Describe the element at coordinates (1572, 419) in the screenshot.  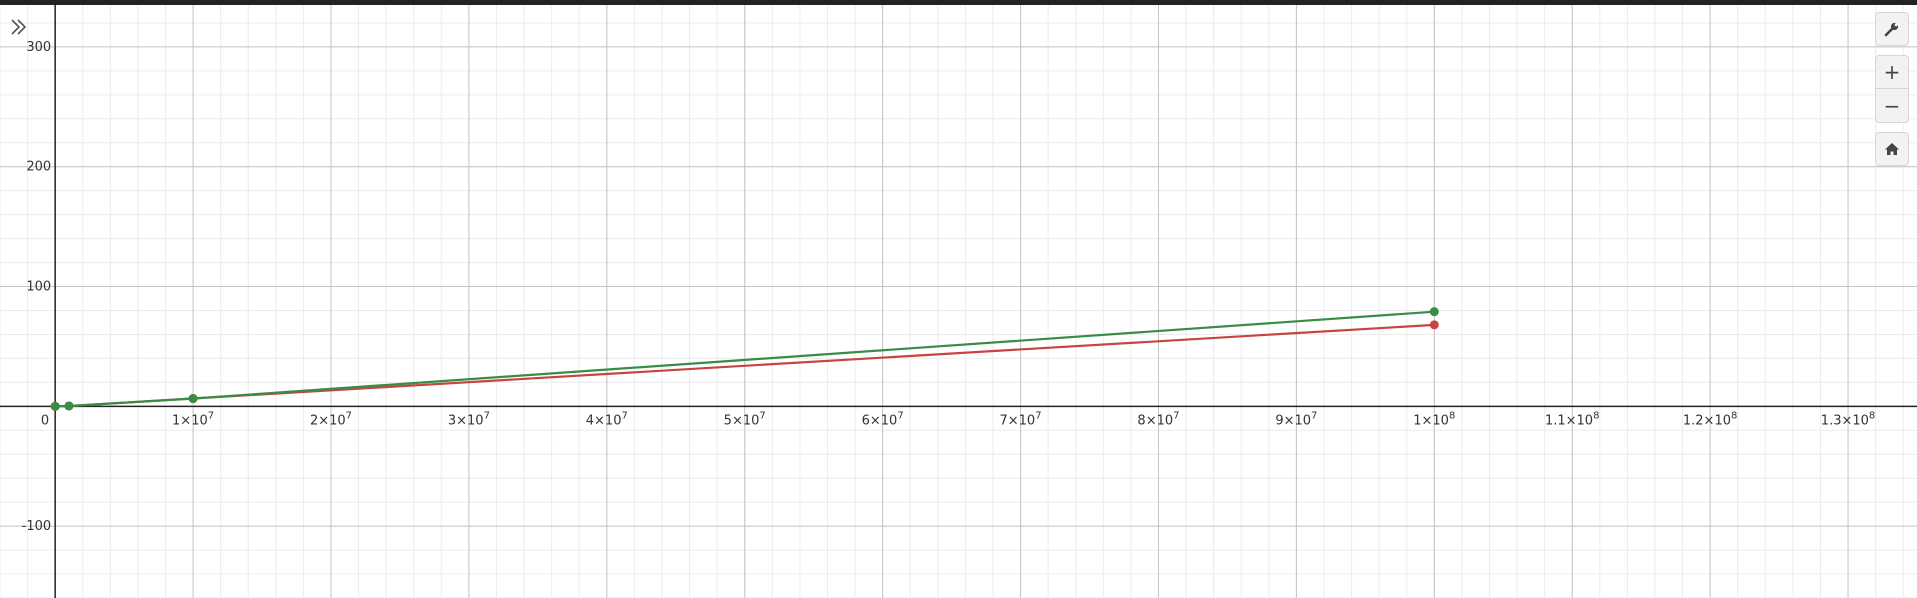
I see `x-tick-label: 1.1×10⁸` at that location.